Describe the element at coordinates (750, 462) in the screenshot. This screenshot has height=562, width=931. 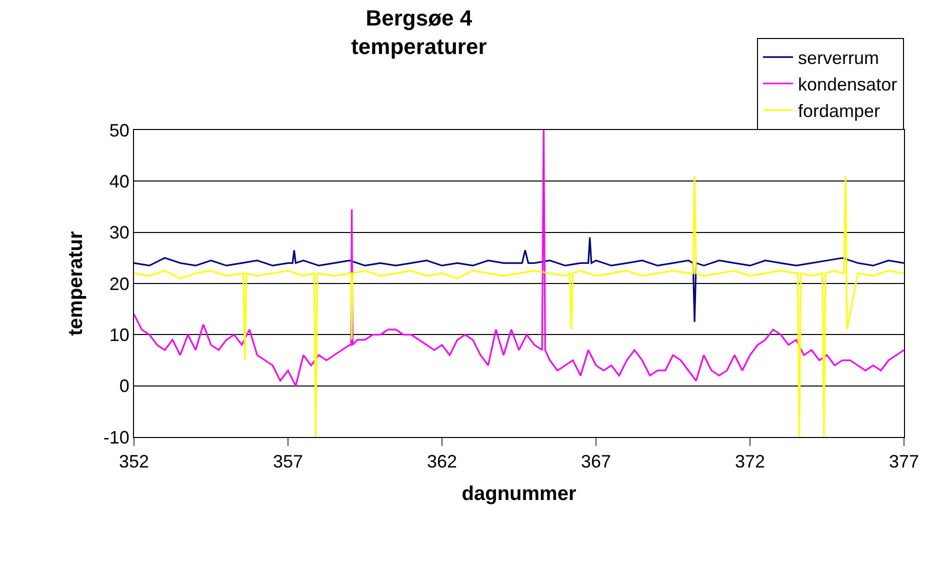
I see `x-tick-label: 372` at that location.